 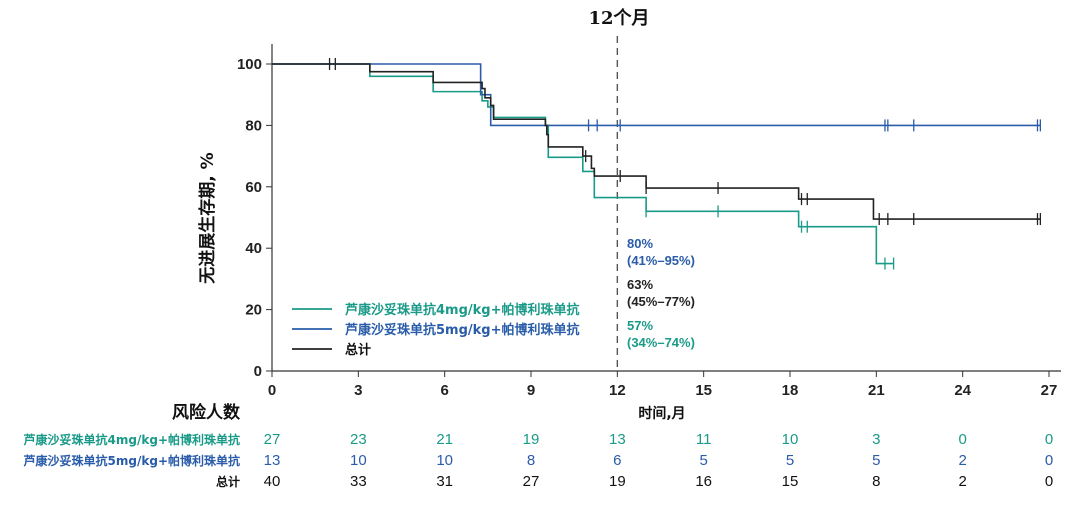 What do you see at coordinates (462, 310) in the screenshot?
I see `legend-label: 芦康沙妥珠单抗4mg/kg+帕博利珠单抗` at bounding box center [462, 310].